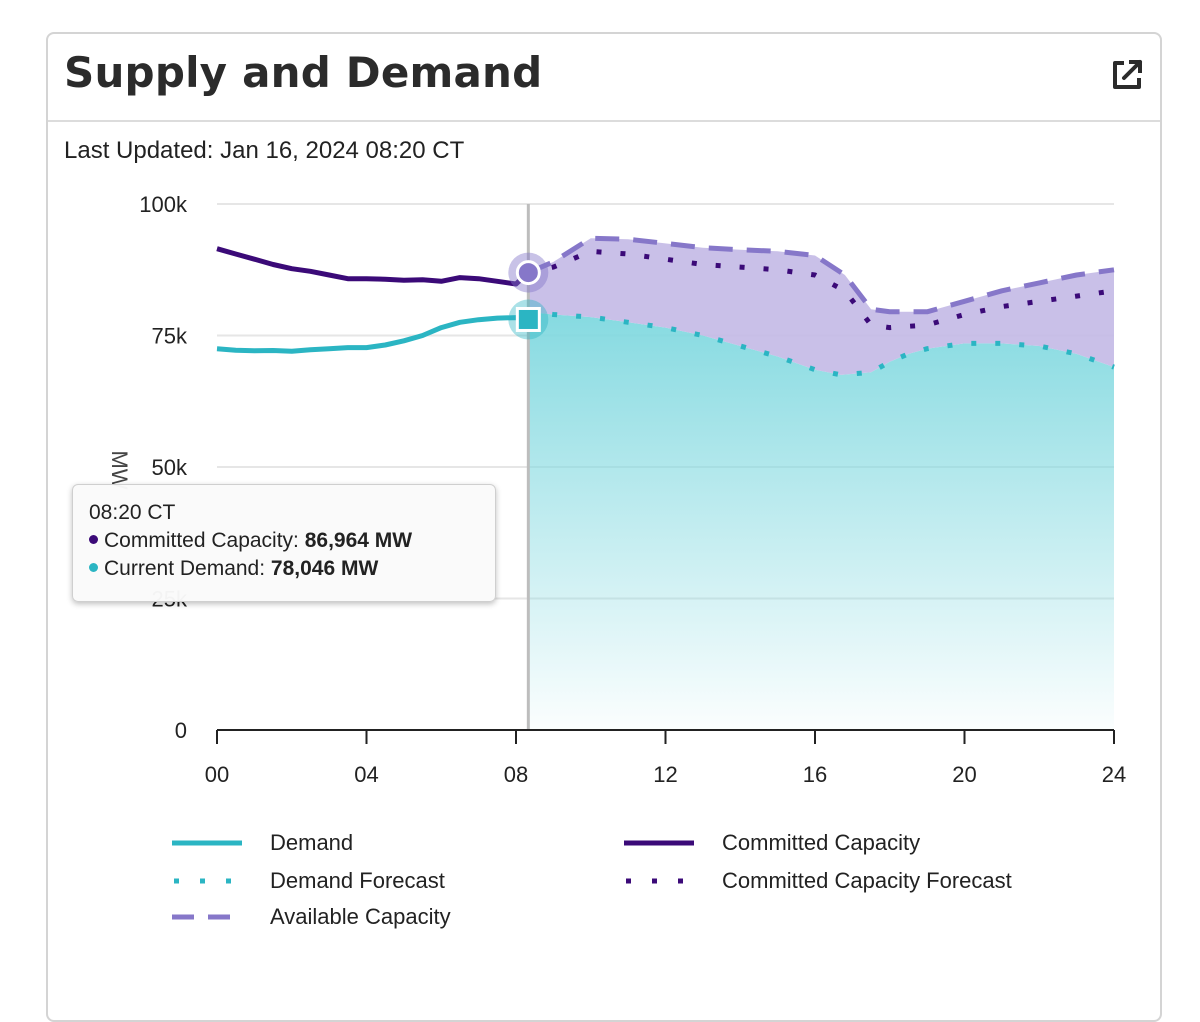  What do you see at coordinates (93, 567) in the screenshot?
I see `tooltip-dot-demand` at bounding box center [93, 567].